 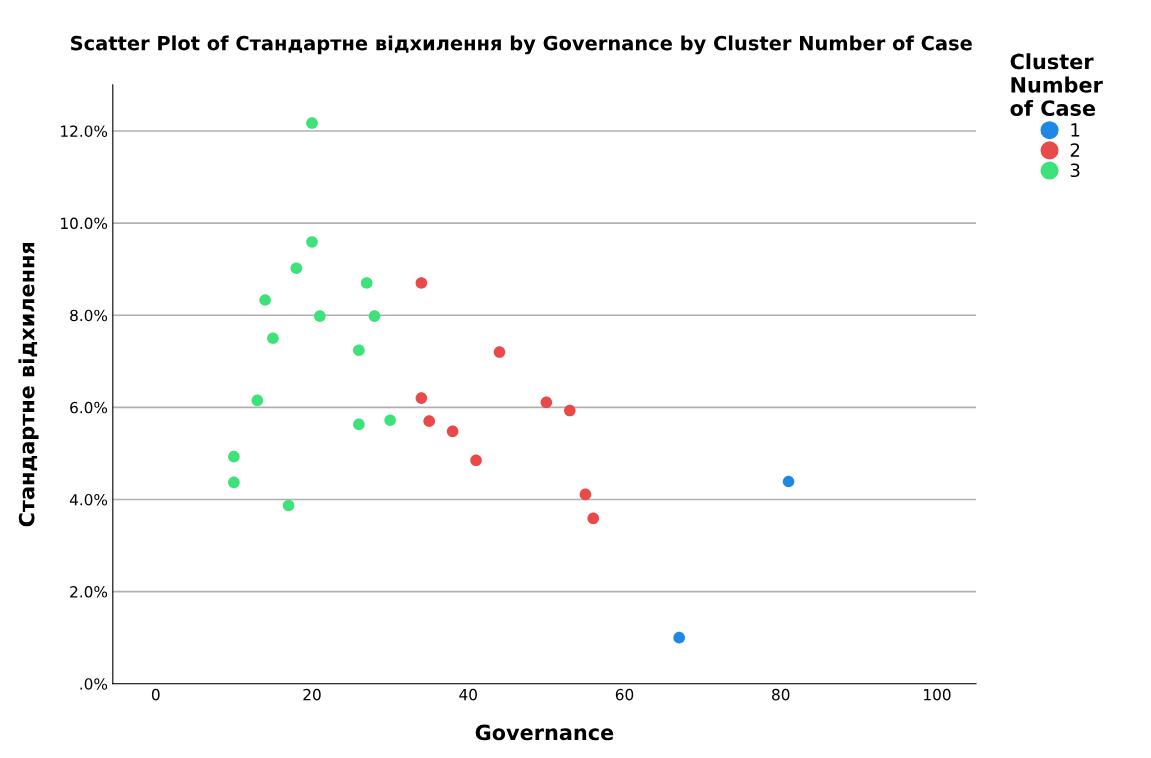 I want to click on x-tick-label: 100, so click(x=937, y=694).